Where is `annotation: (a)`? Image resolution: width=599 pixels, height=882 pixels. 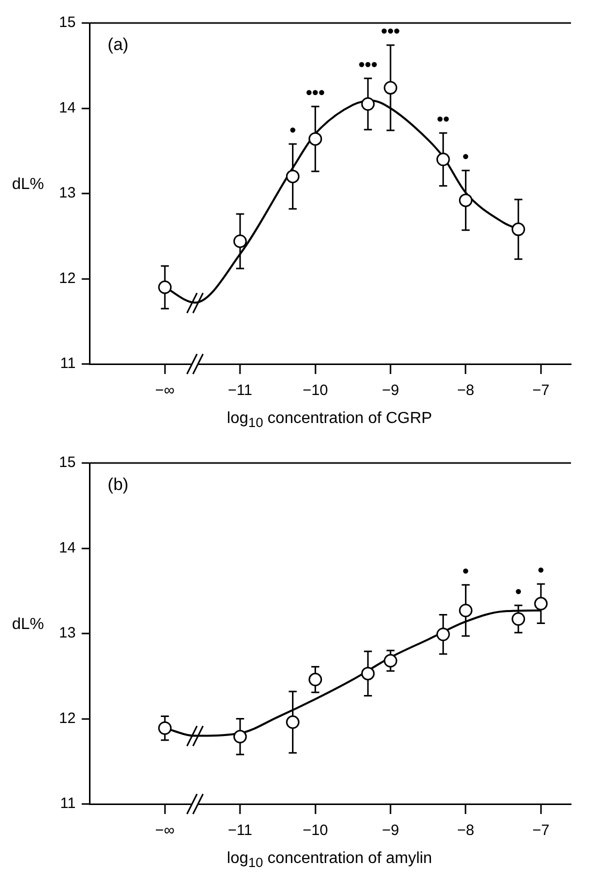 annotation: (a) is located at coordinates (118, 44).